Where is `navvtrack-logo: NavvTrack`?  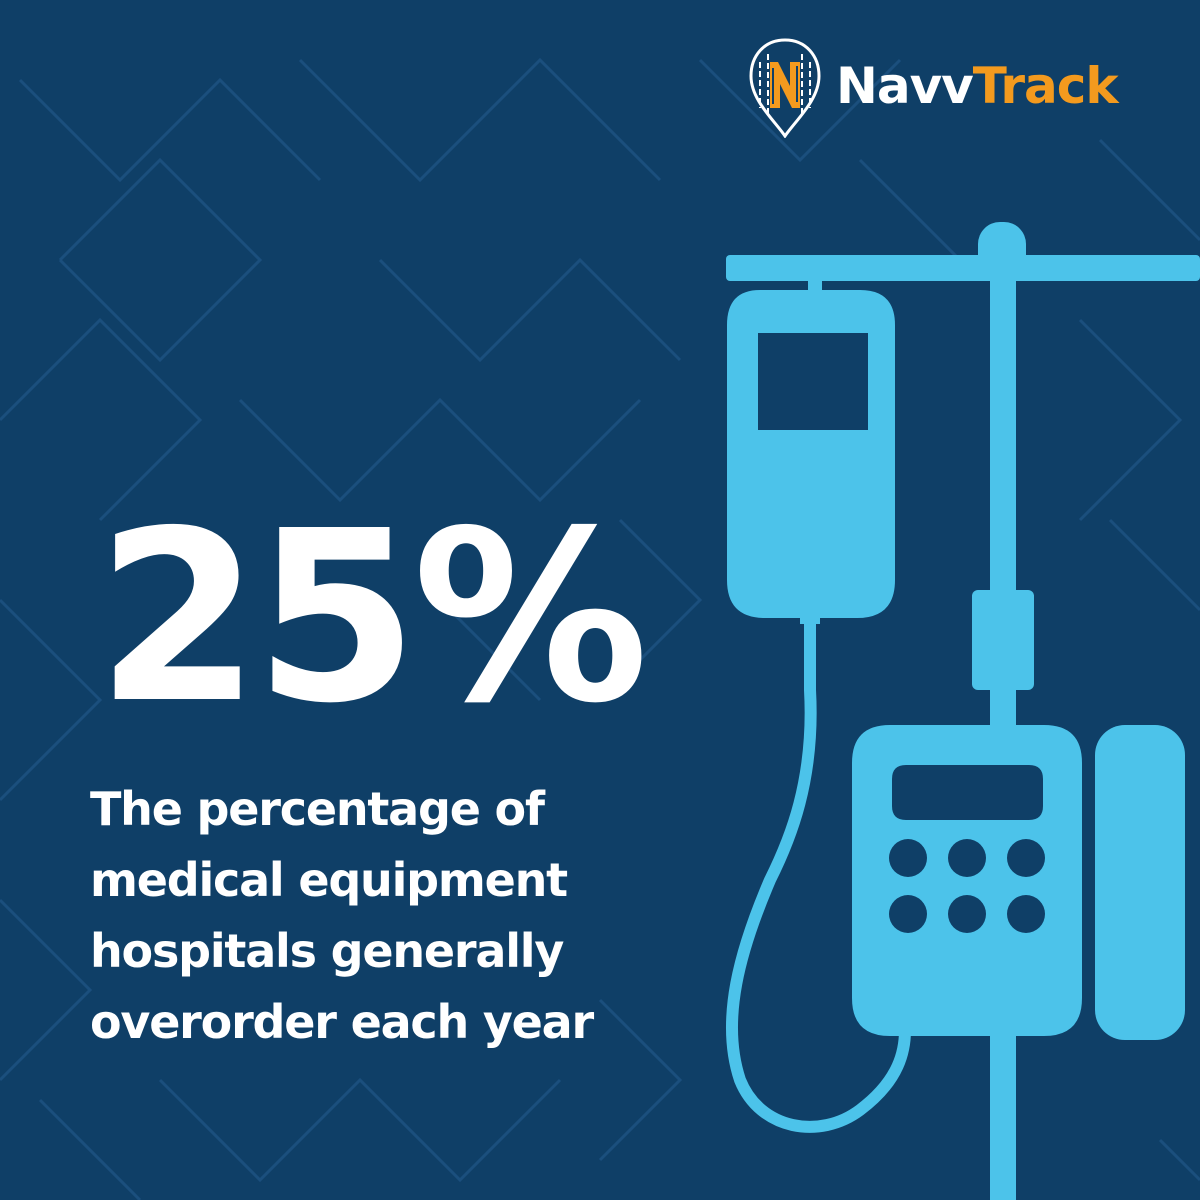
navvtrack-logo: NavvTrack is located at coordinates (958, 88).